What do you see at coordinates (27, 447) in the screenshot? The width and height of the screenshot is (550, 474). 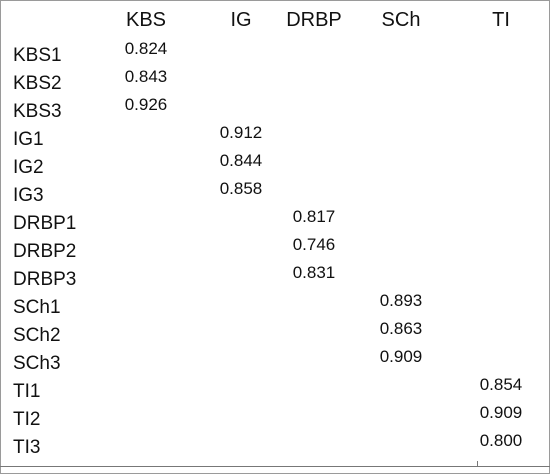 I see `row-label: TI3` at bounding box center [27, 447].